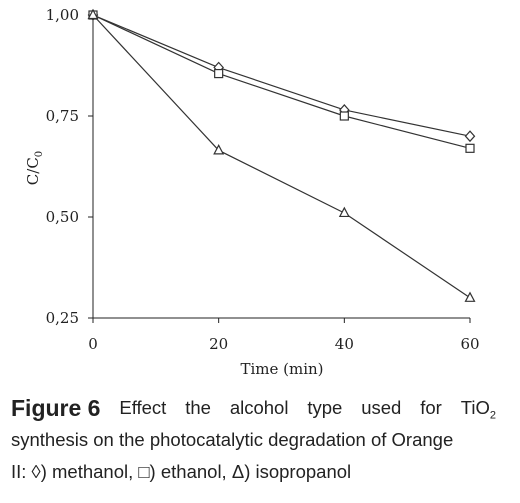 This screenshot has height=503, width=520. I want to click on y-axis-title: C/C0, so click(34, 168).